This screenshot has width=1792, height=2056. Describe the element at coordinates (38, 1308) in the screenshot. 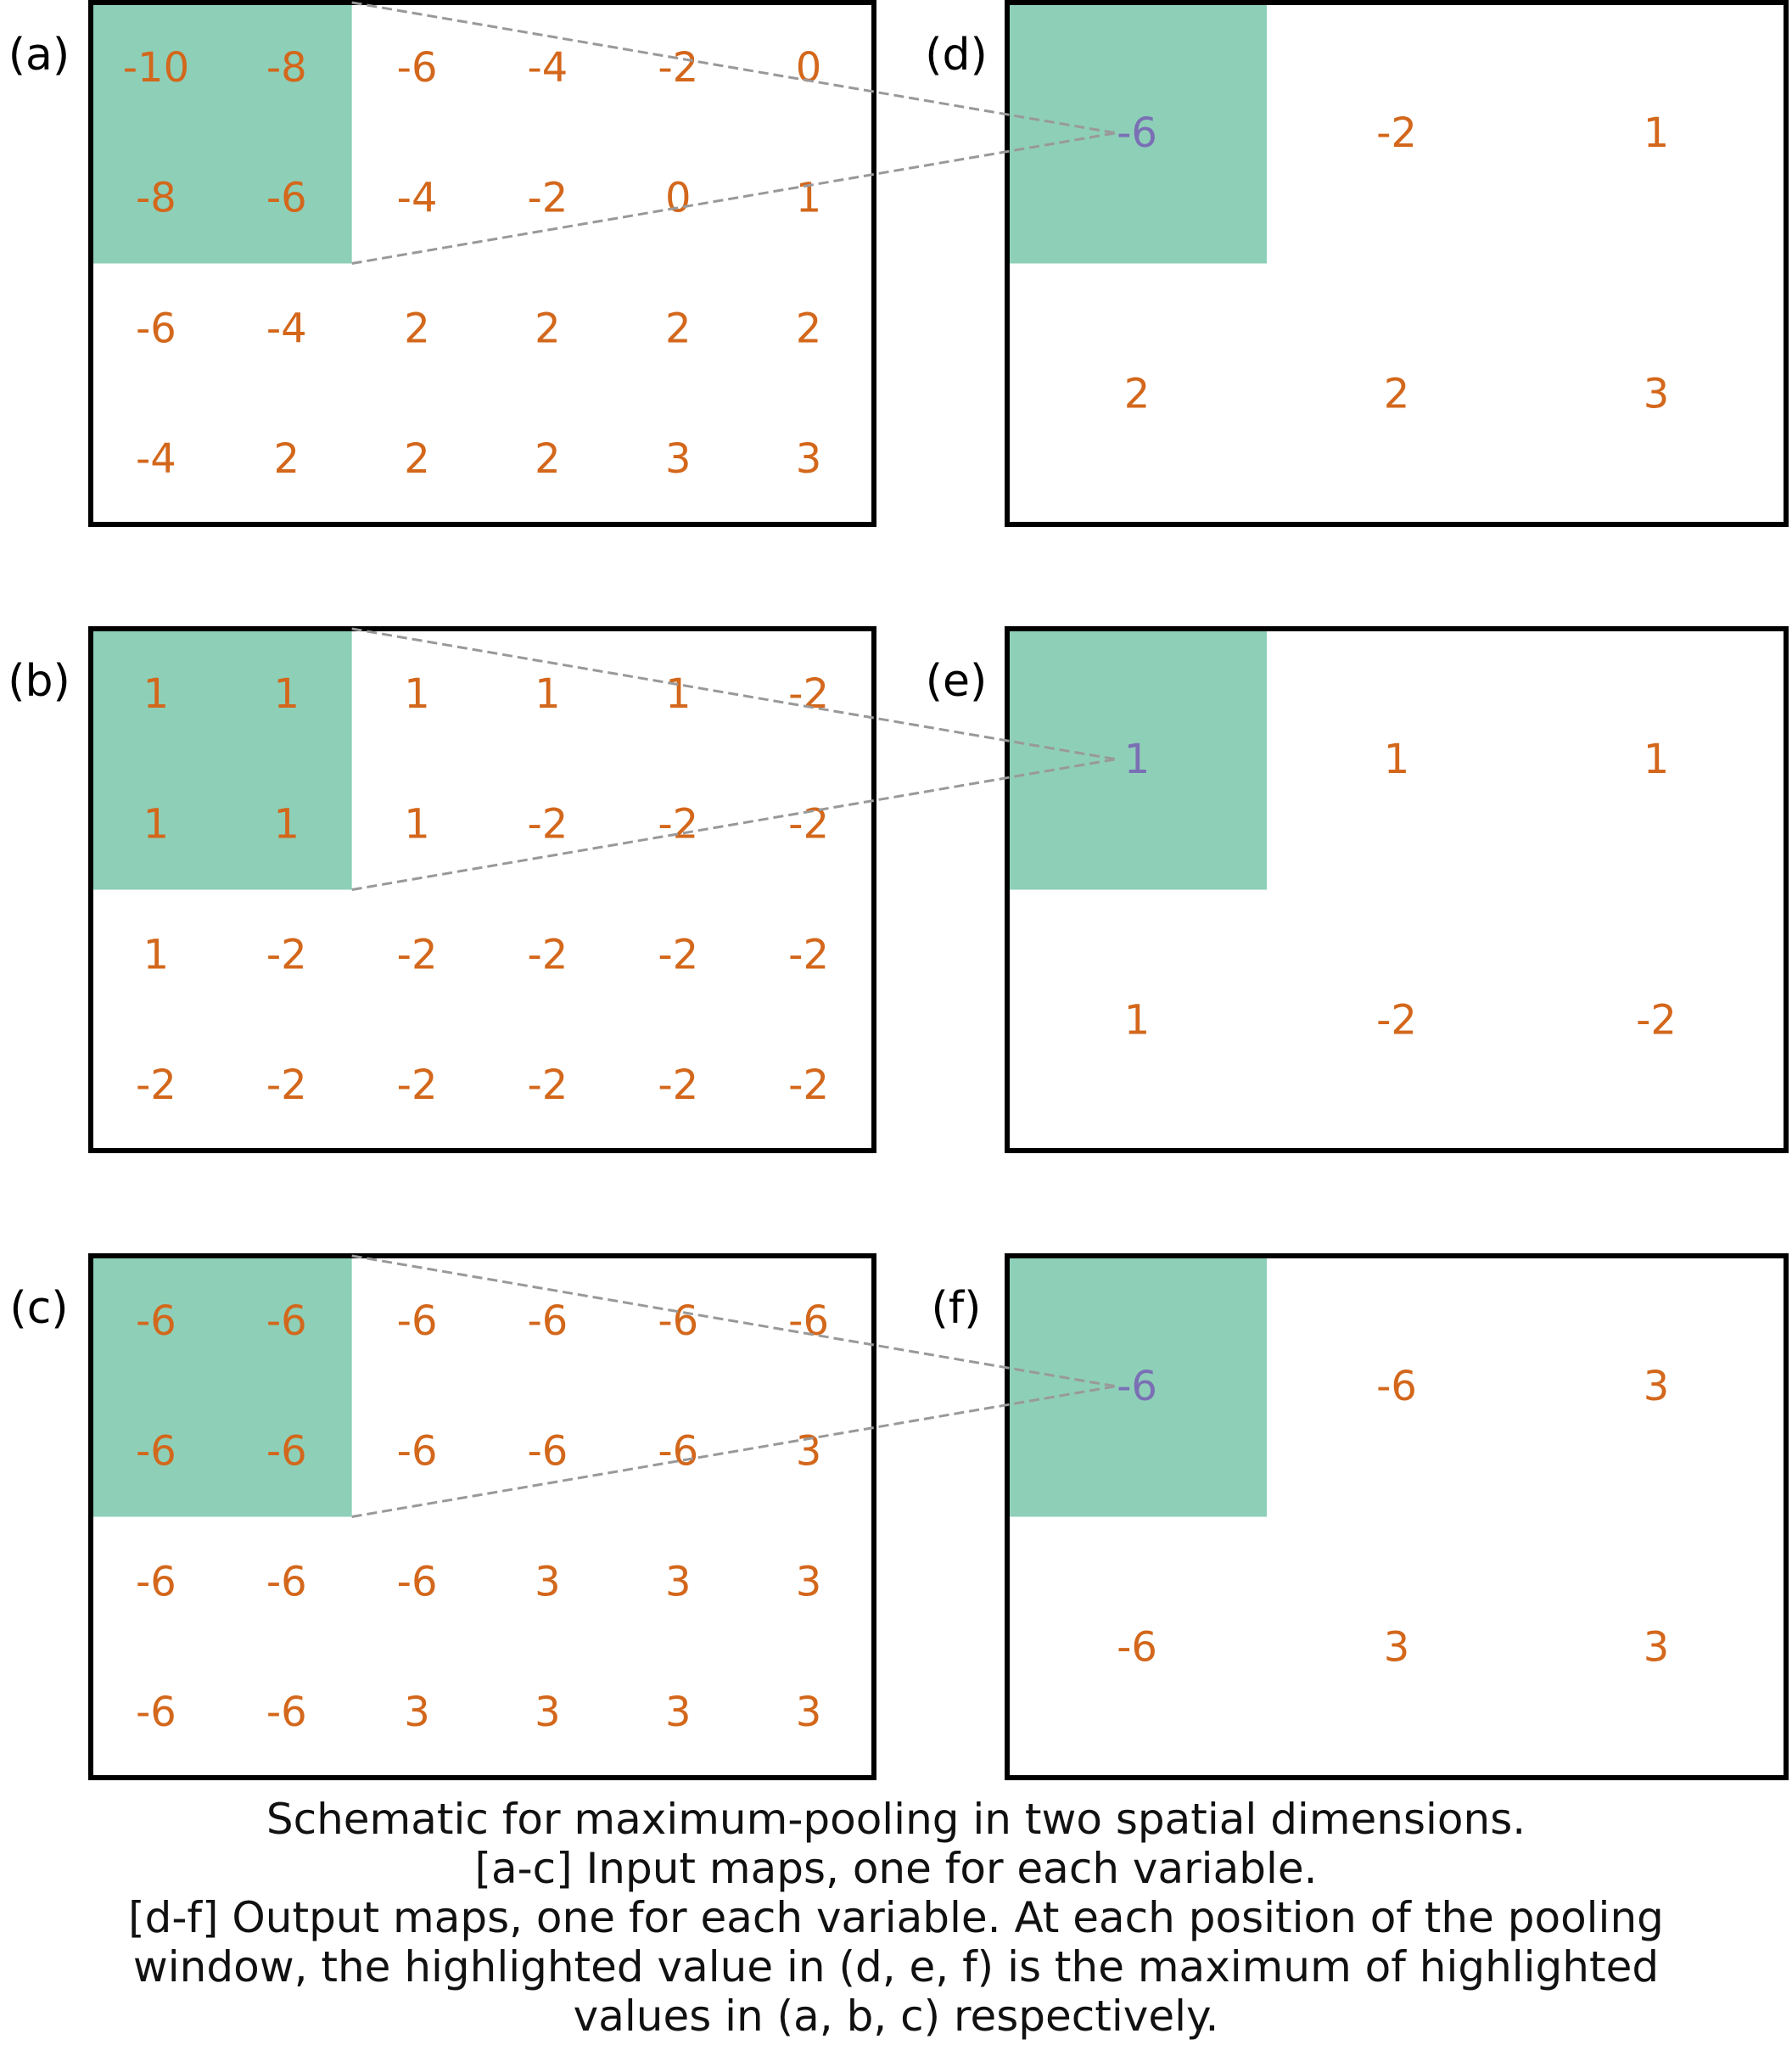

I see `input-panel-label: (c)` at that location.